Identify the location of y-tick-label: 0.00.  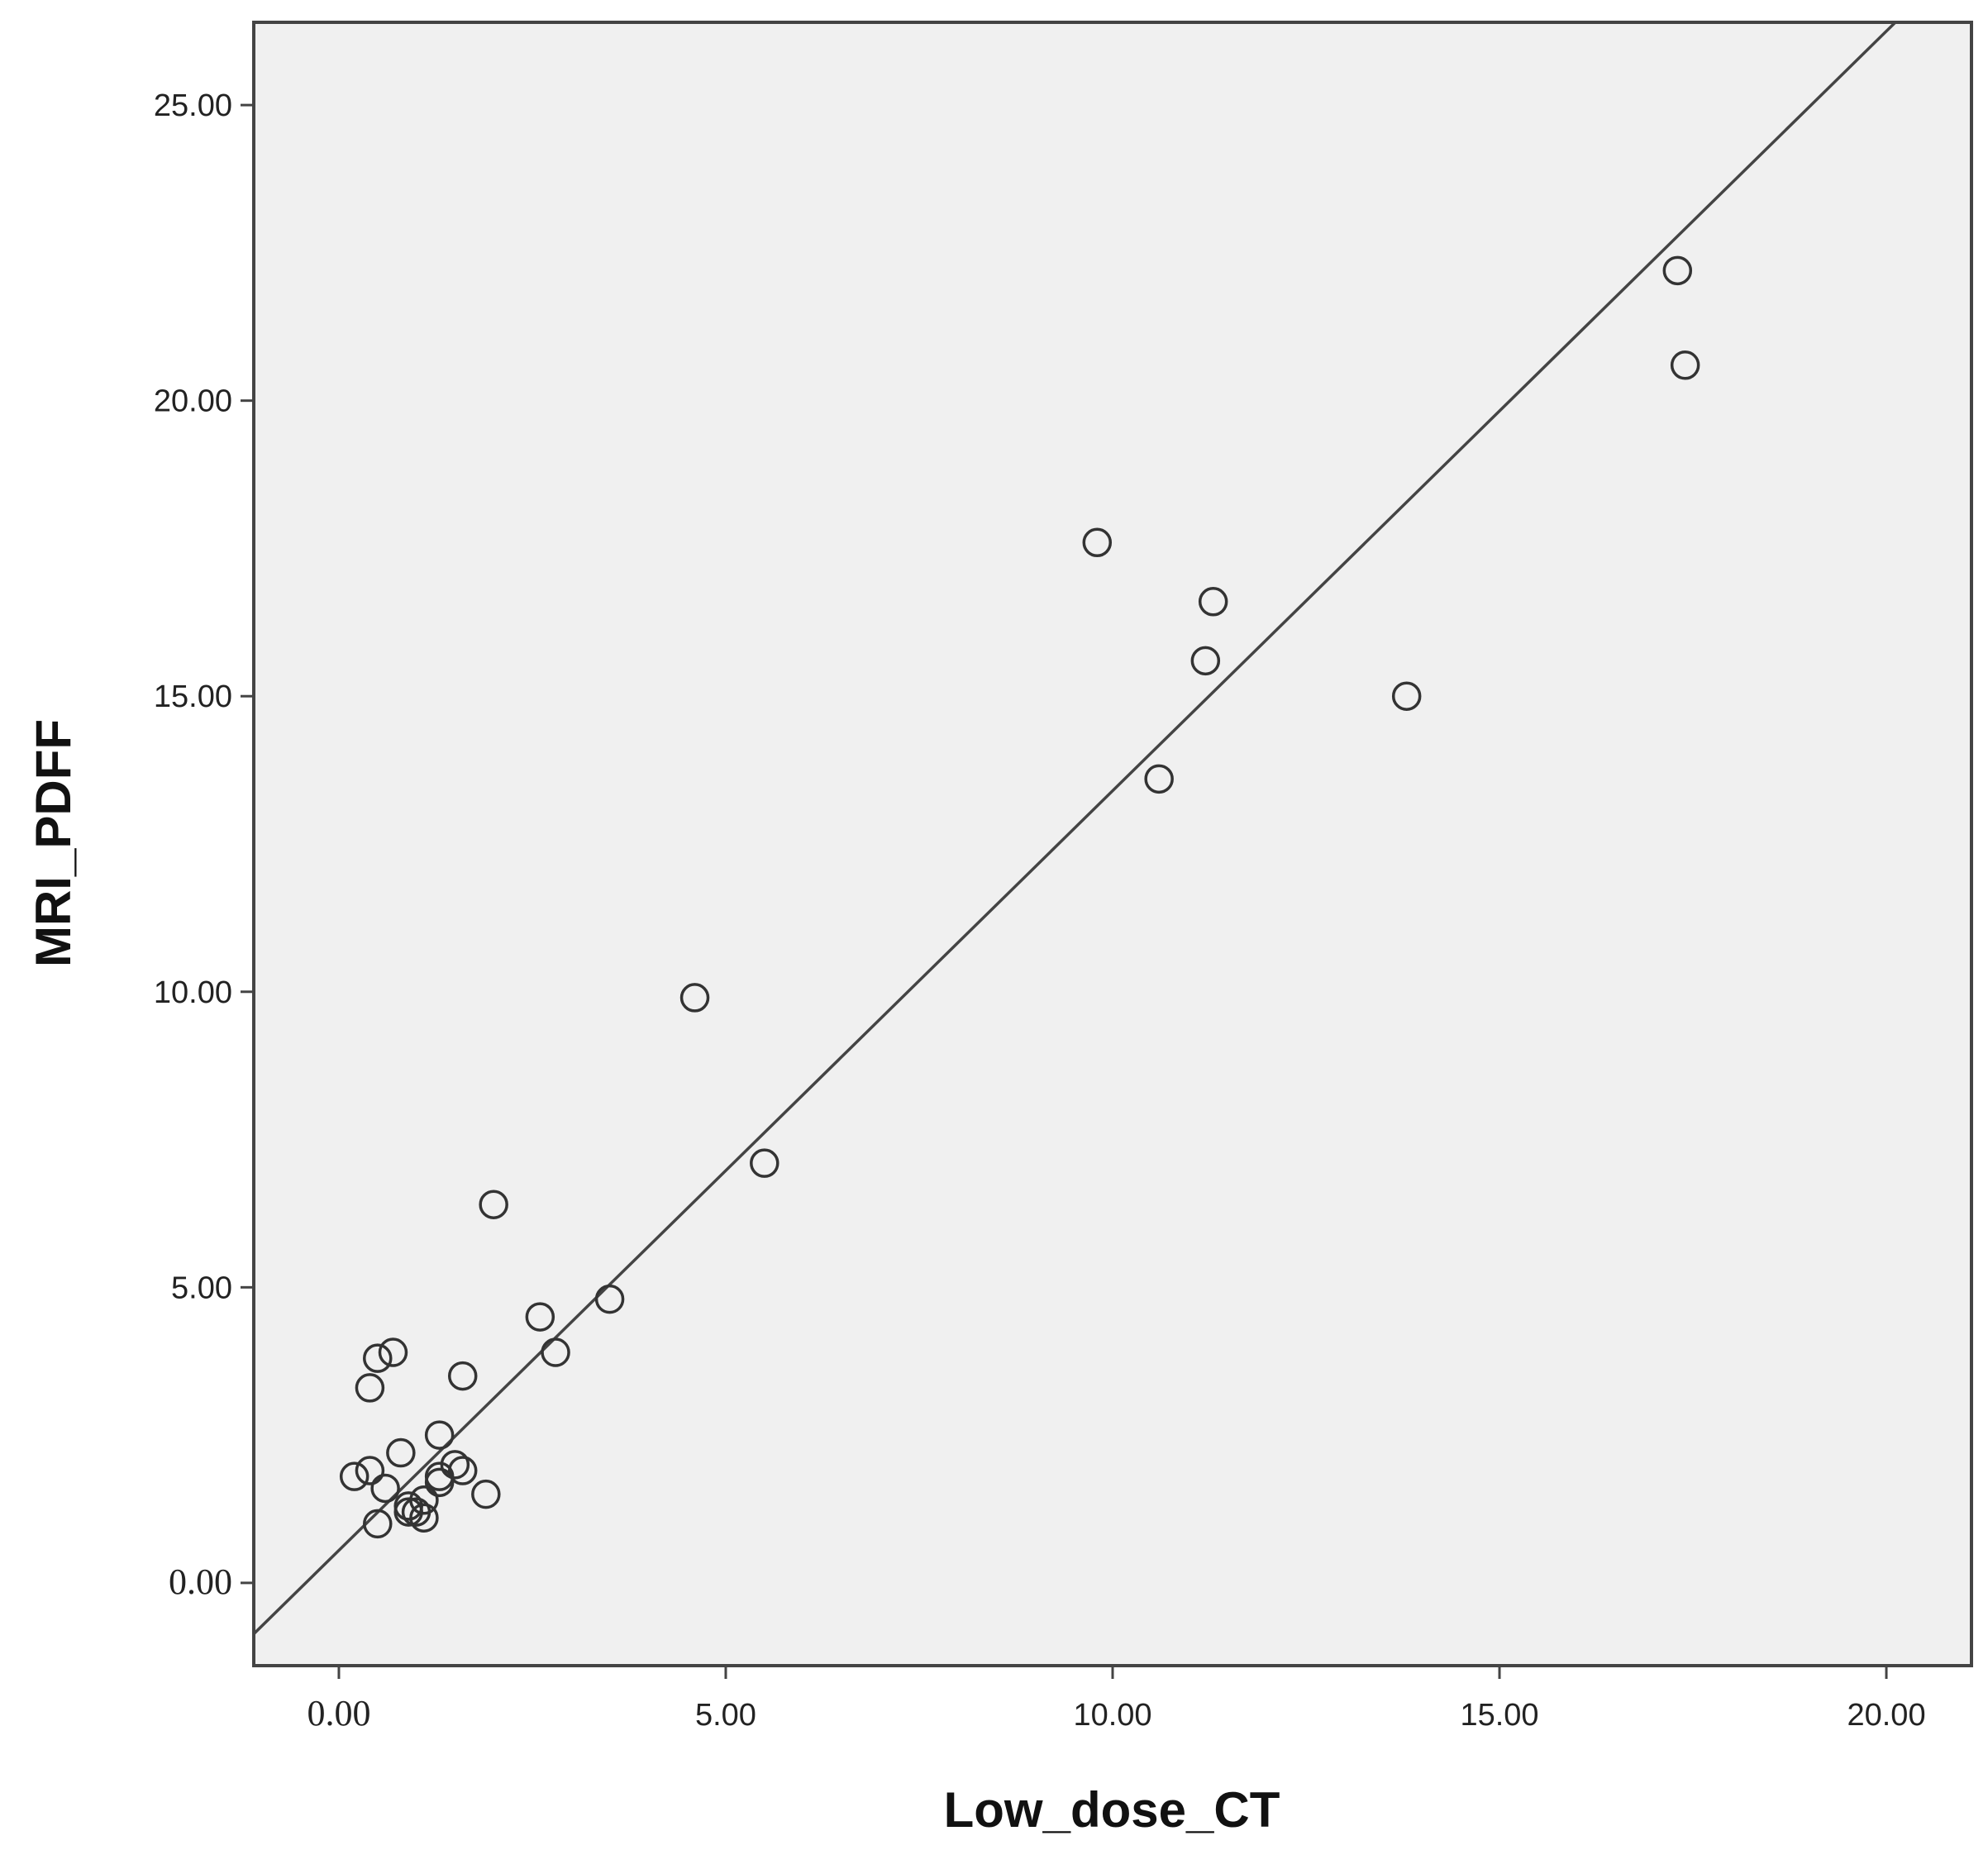
(201, 1581).